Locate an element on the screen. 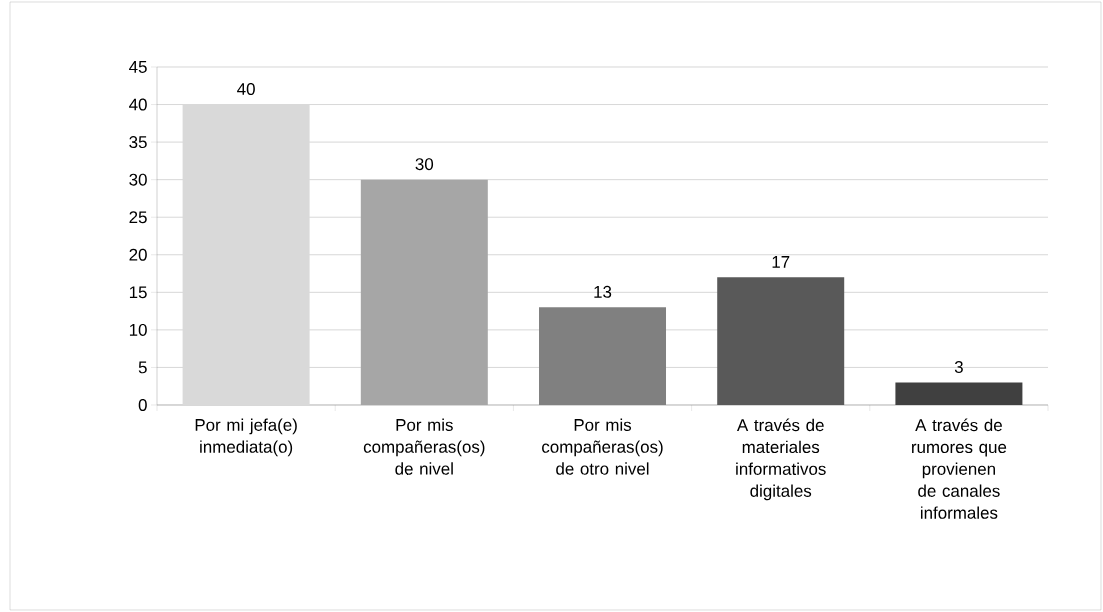  y-tick-label: 35 is located at coordinates (138, 142).